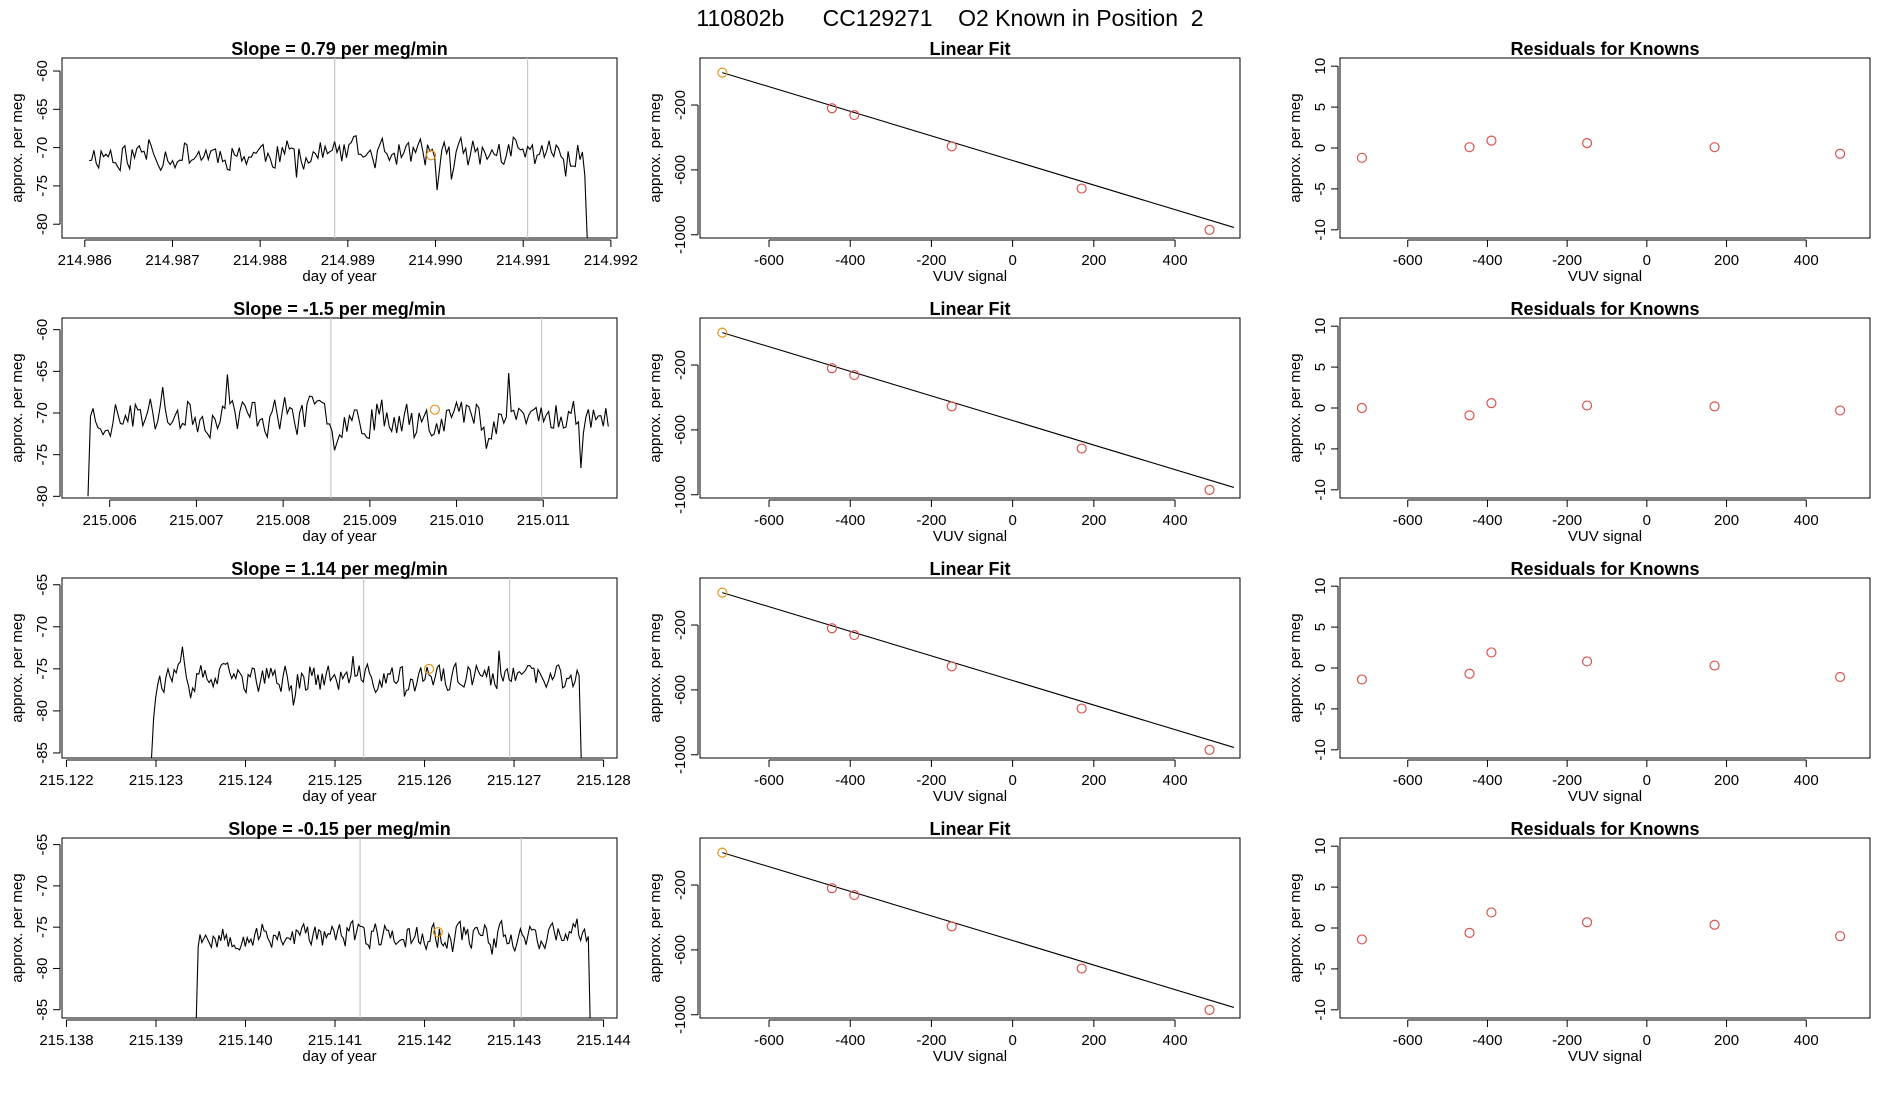 Image resolution: width=1900 pixels, height=1100 pixels. I want to click on x-tick-label: 215.124, so click(245, 780).